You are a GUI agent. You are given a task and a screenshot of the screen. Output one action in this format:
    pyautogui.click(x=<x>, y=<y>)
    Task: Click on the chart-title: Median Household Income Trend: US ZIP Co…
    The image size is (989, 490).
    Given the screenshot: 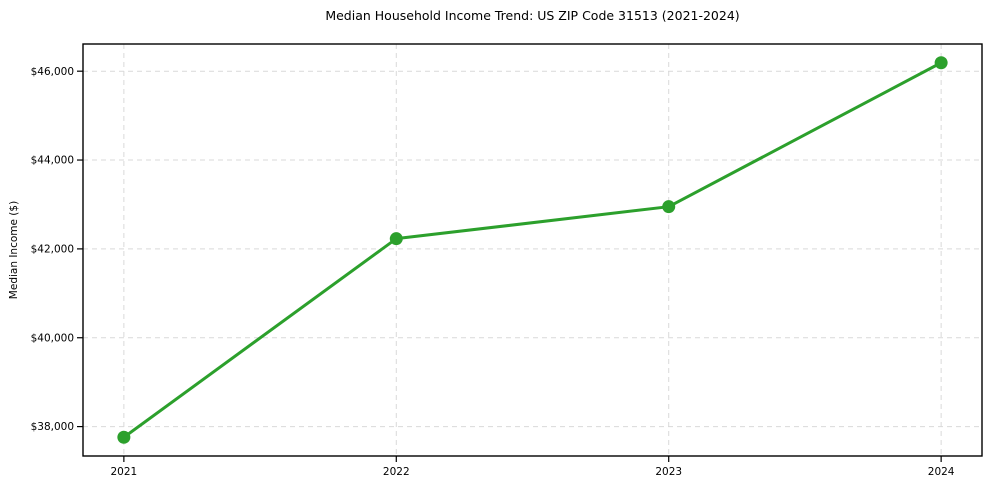 What is the action you would take?
    pyautogui.click(x=532, y=15)
    